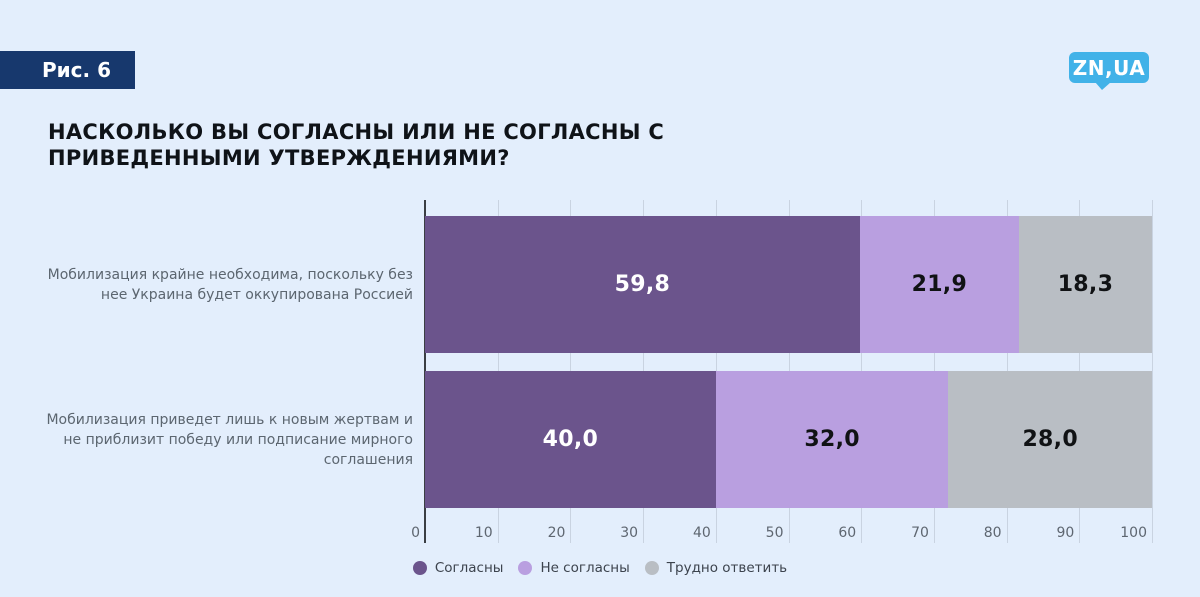 The image size is (1200, 597). I want to click on bar-segment: 21,9, so click(939, 284).